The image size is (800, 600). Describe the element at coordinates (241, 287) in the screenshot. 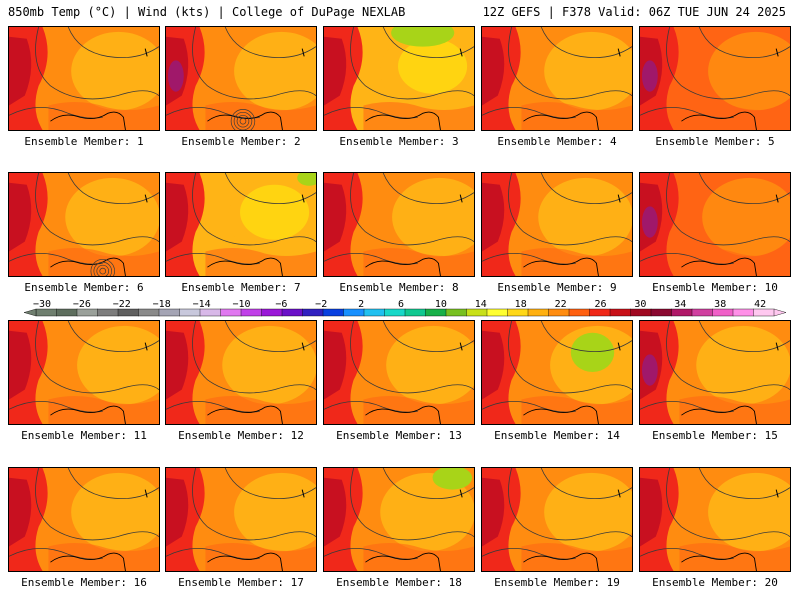

I see `ensemble-member-label: Ensemble Member: 7` at that location.